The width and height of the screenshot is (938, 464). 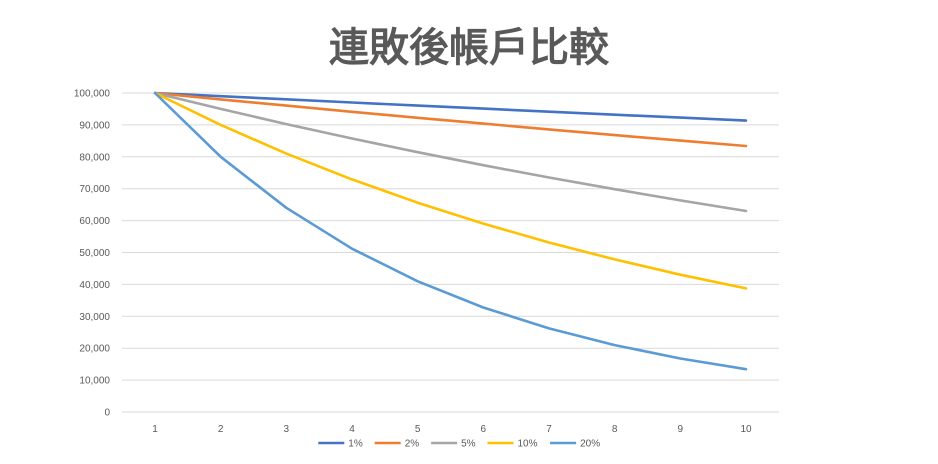 What do you see at coordinates (94, 157) in the screenshot?
I see `y-tick-label: 80,000` at bounding box center [94, 157].